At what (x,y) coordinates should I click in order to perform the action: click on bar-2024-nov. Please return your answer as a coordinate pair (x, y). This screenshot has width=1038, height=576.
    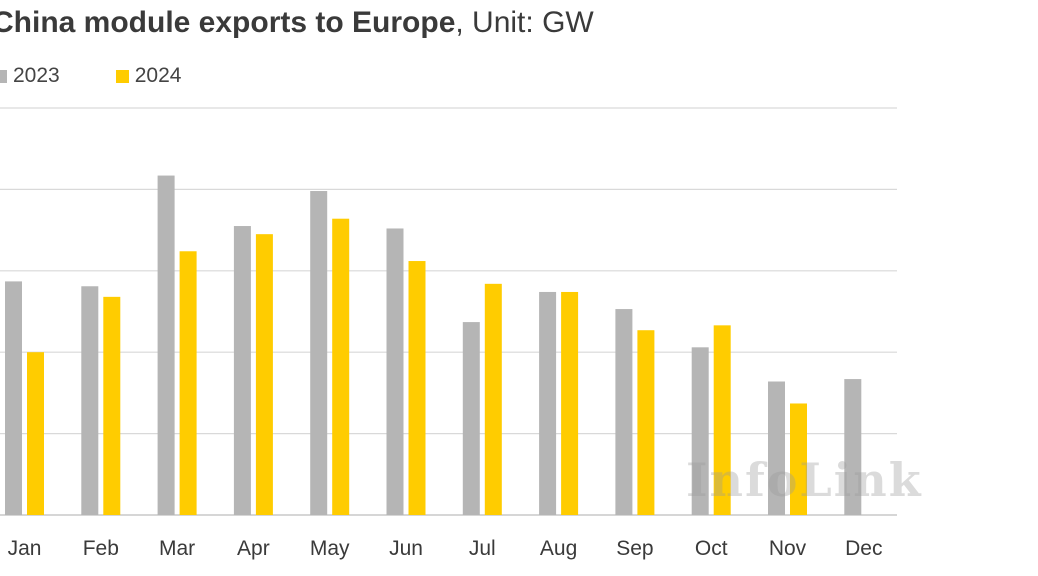
    Looking at the image, I should click on (798, 459).